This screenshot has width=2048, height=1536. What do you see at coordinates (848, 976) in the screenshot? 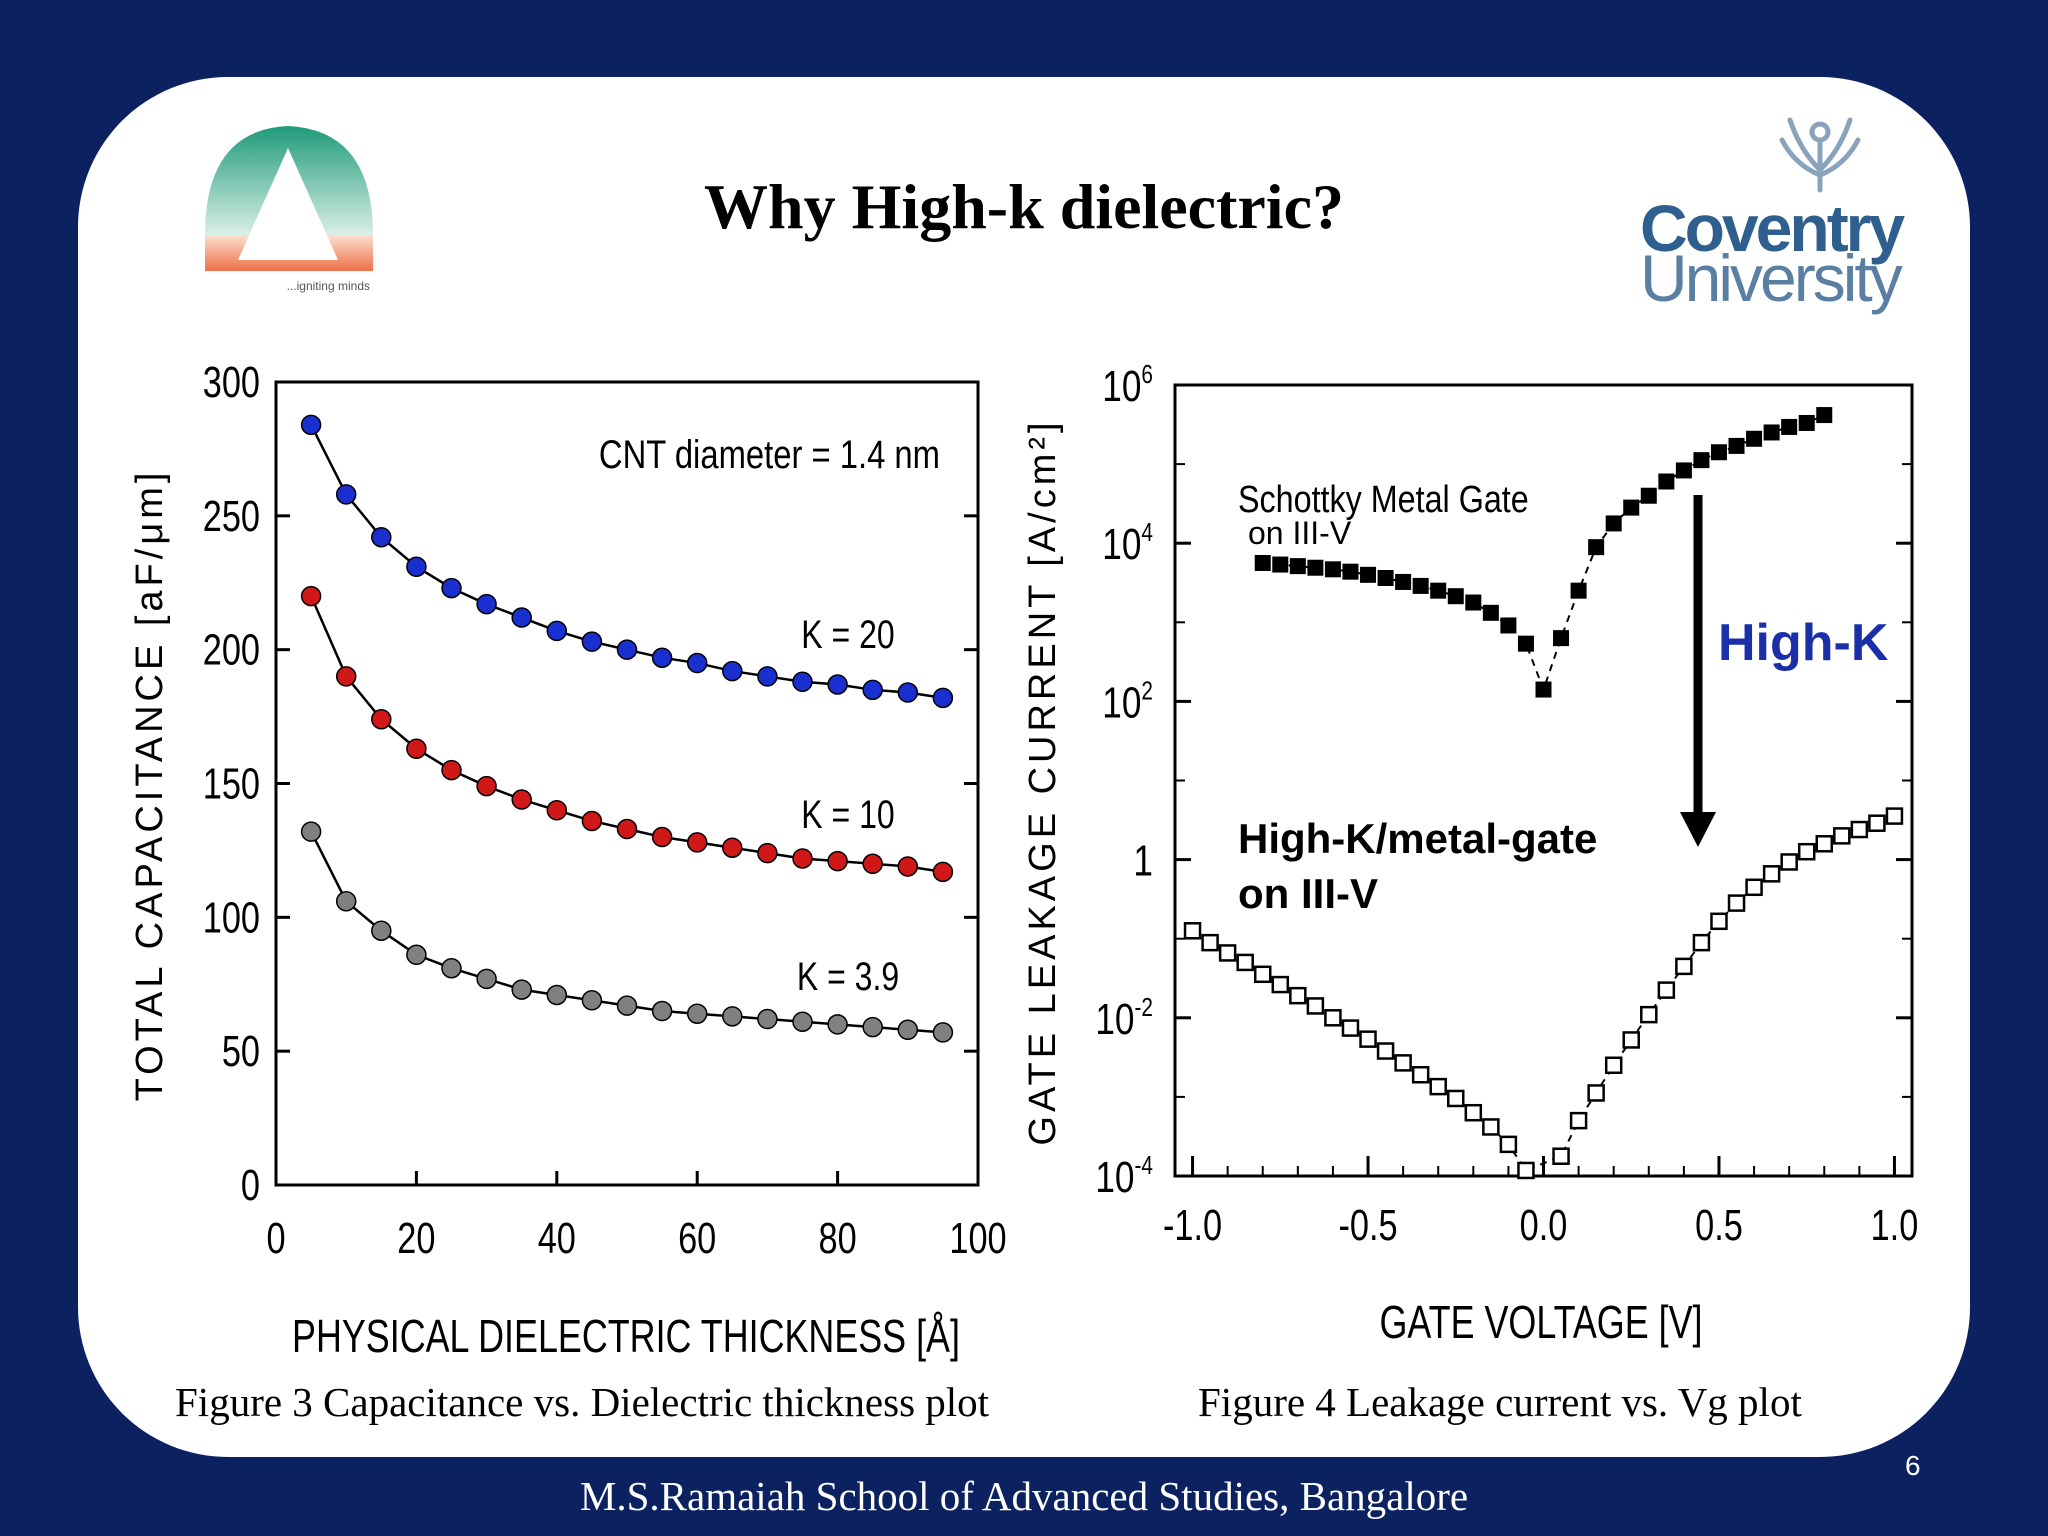
I see `series-label-2: K = 3.9` at bounding box center [848, 976].